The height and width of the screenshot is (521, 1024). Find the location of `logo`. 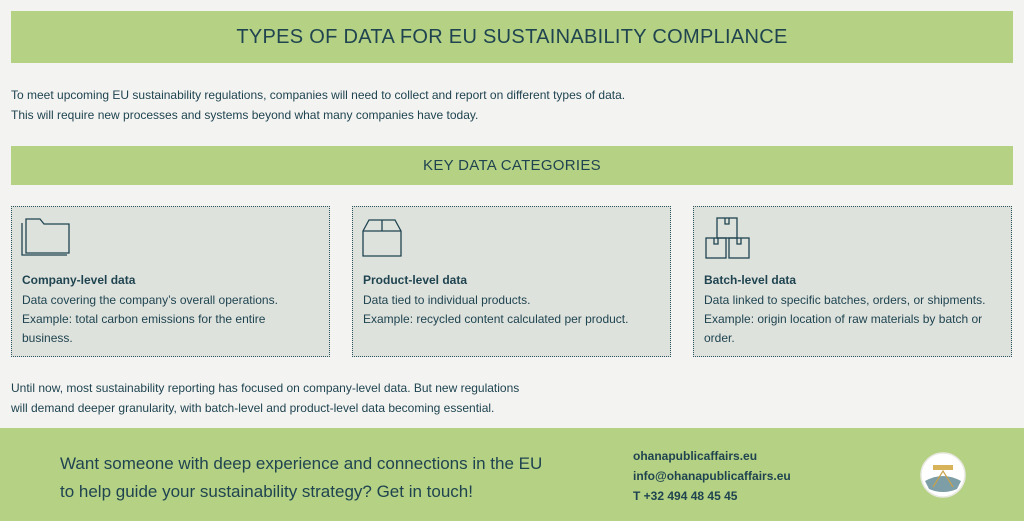

logo is located at coordinates (943, 475).